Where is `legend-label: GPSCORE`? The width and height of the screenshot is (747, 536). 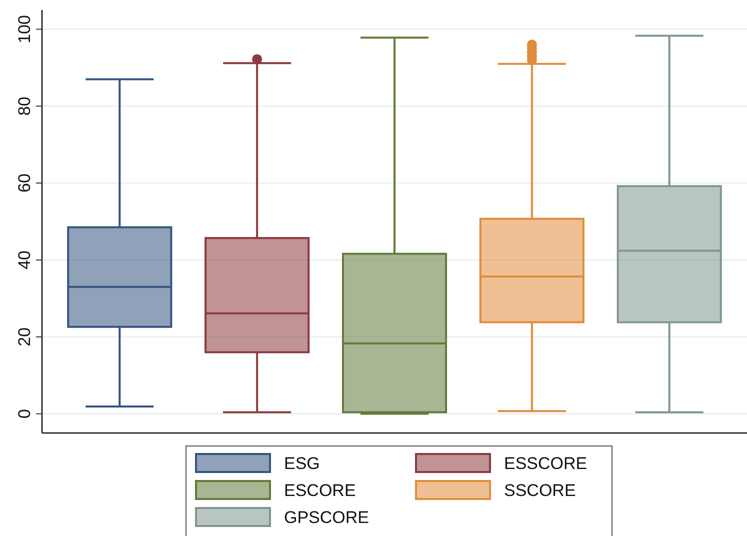 legend-label: GPSCORE is located at coordinates (327, 517).